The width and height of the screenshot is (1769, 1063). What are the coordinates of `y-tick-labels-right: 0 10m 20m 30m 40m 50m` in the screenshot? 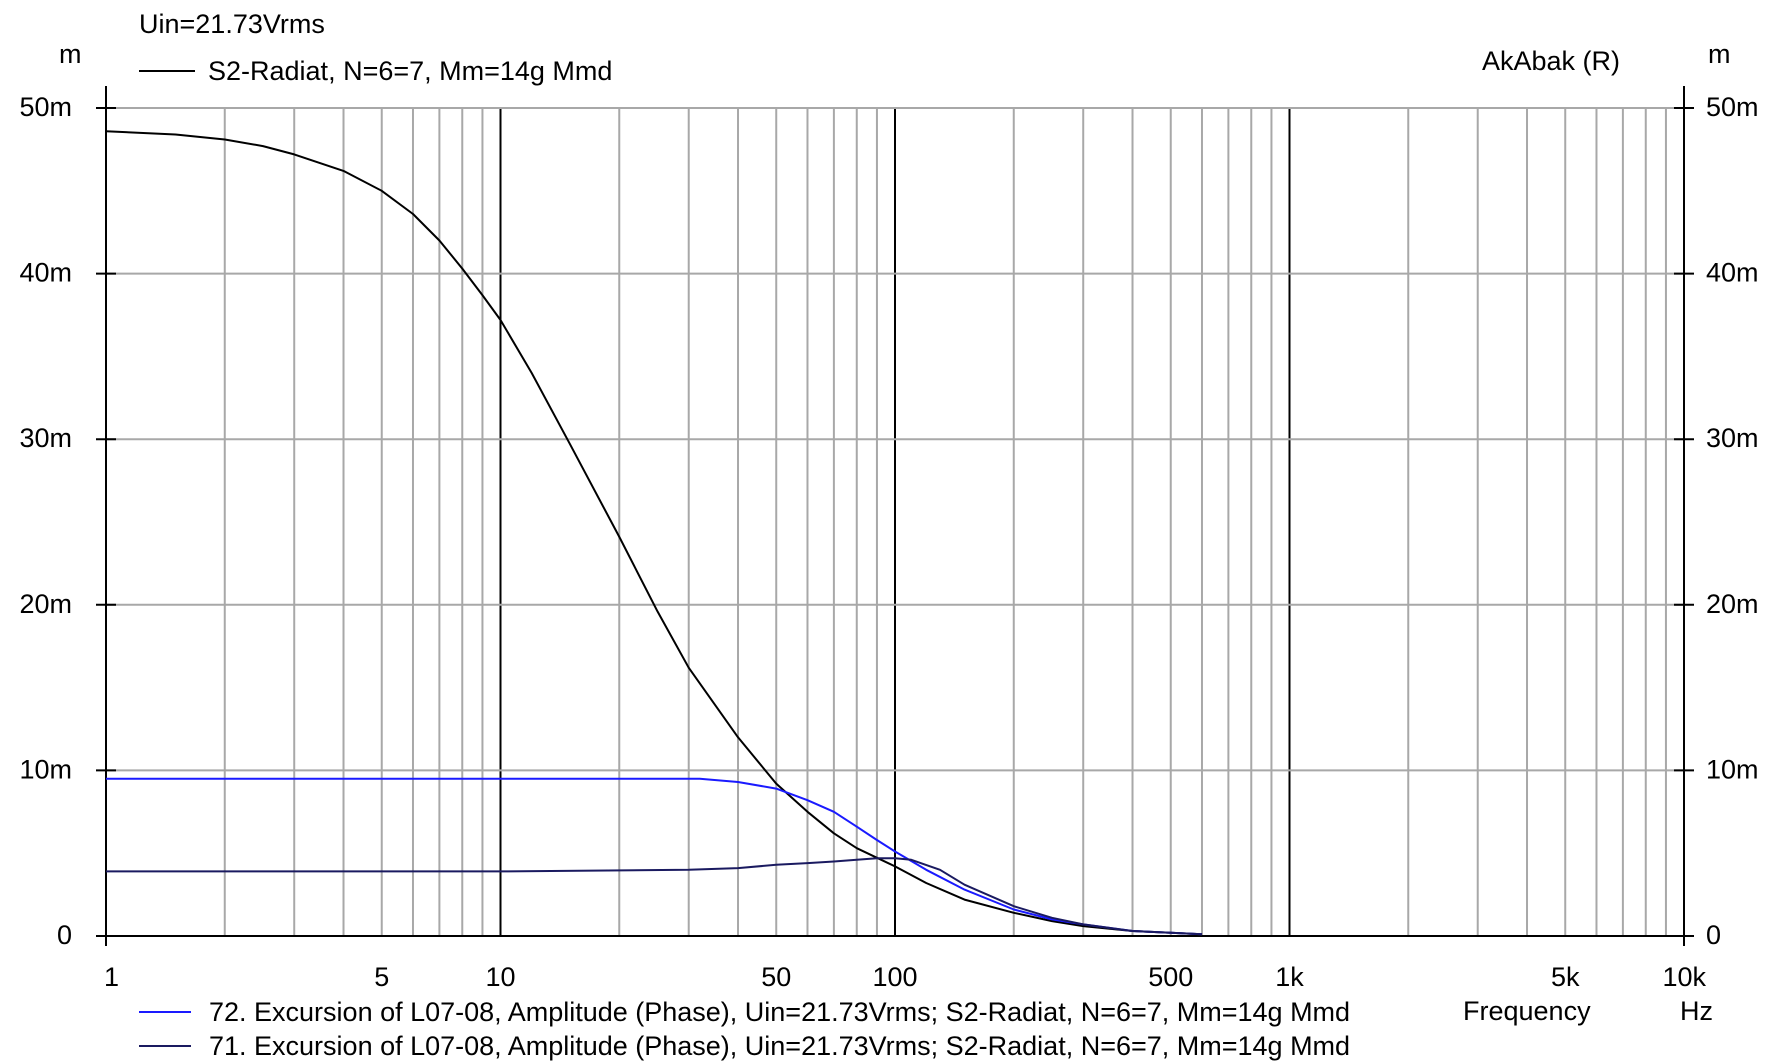 It's located at (1732, 521).